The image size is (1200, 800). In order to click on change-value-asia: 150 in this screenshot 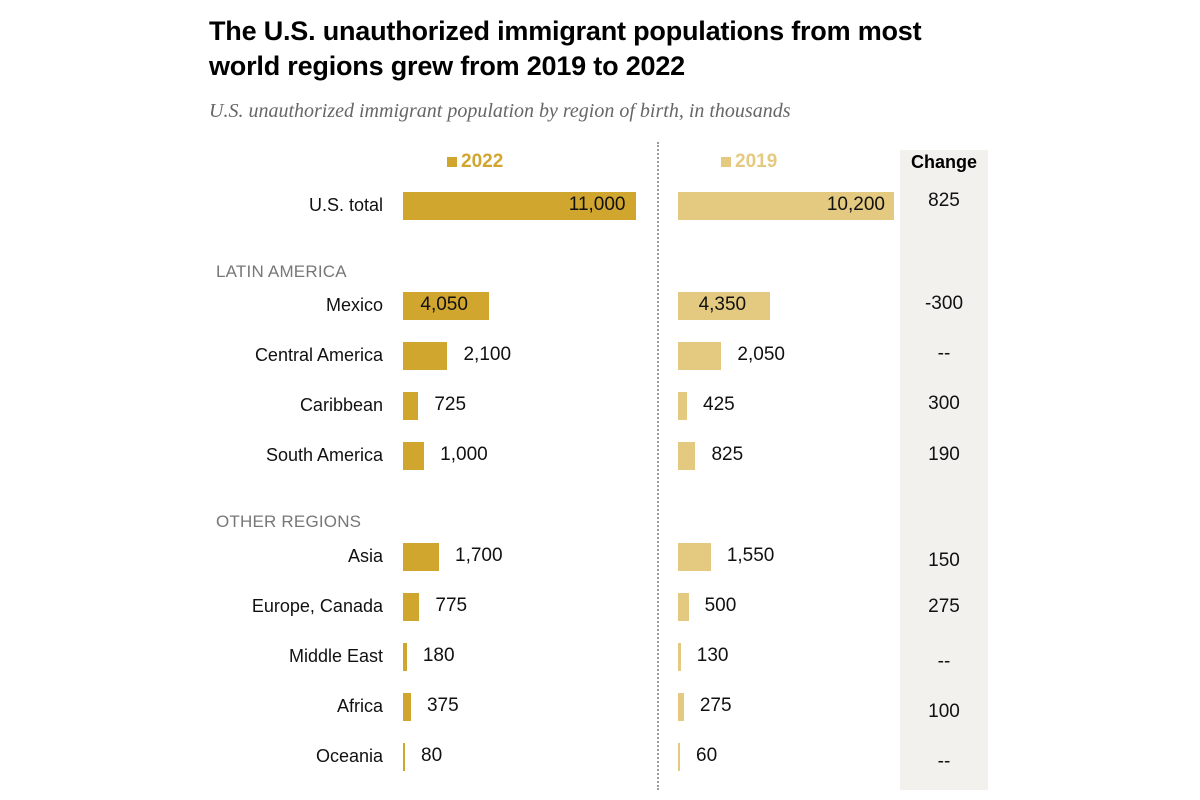, I will do `click(944, 560)`.